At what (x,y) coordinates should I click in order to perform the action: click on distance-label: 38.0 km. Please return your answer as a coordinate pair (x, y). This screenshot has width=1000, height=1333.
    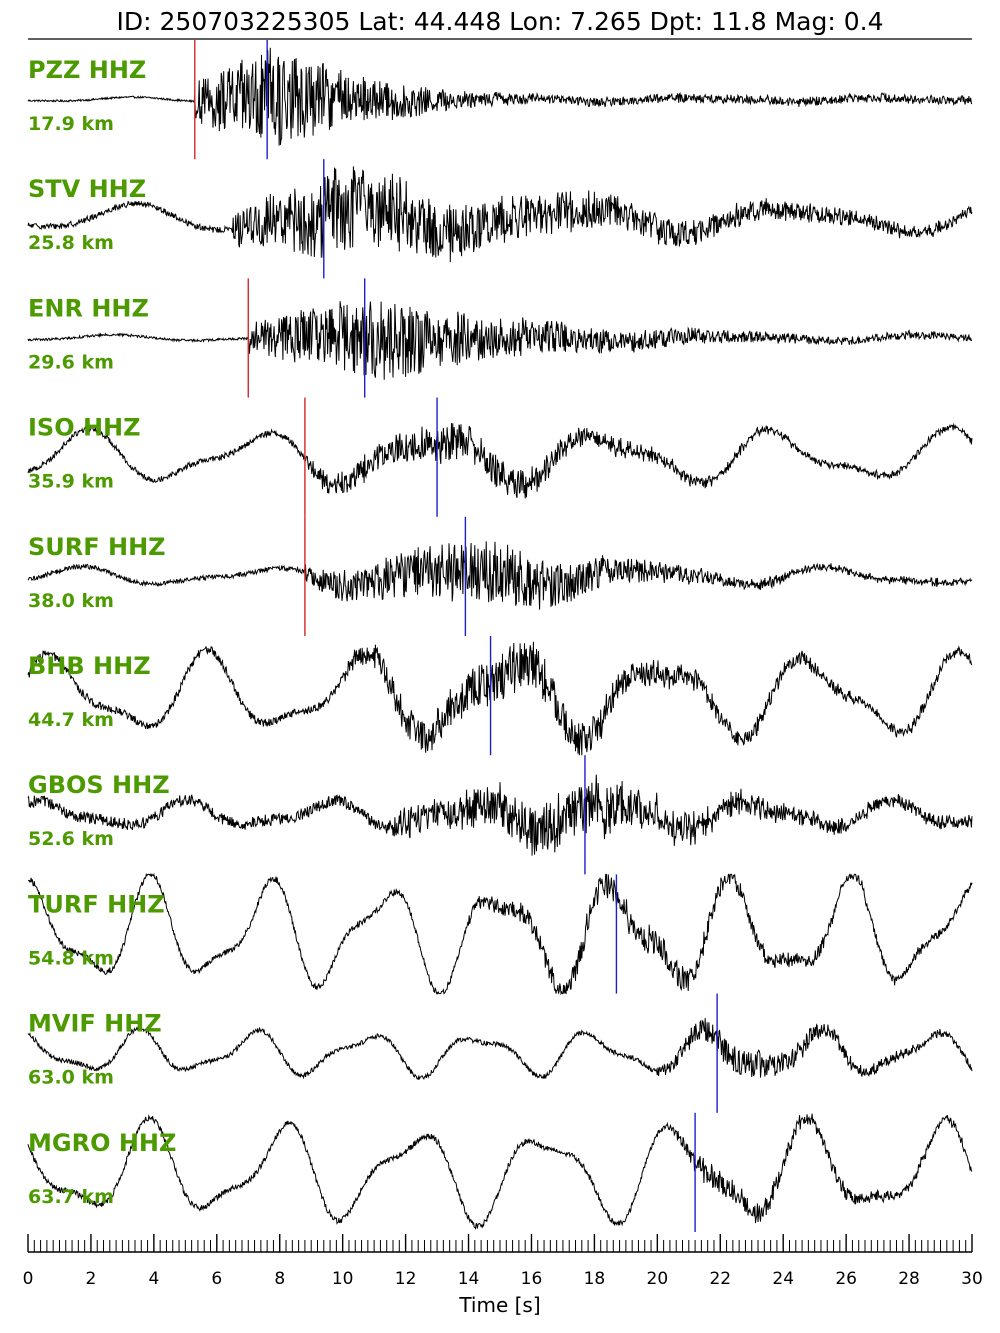
    Looking at the image, I should click on (71, 601).